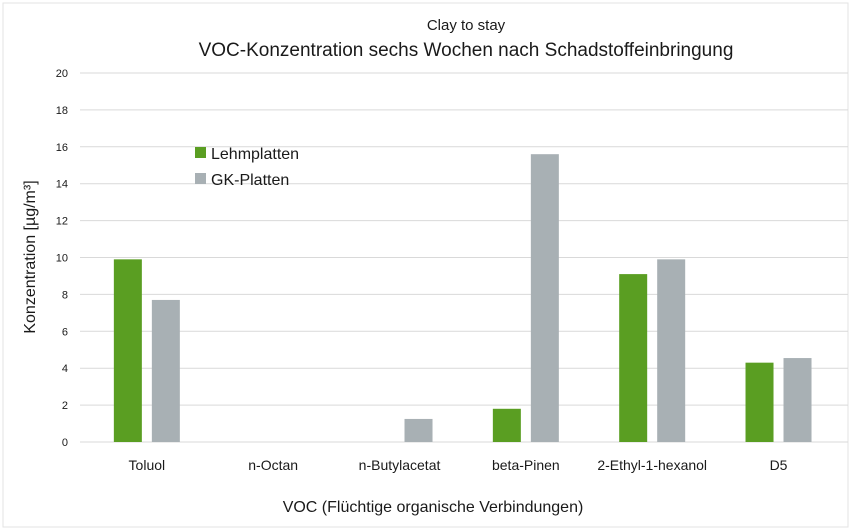 This screenshot has height=530, width=851. I want to click on legend: Lehmplatten GK-Platten, so click(247, 167).